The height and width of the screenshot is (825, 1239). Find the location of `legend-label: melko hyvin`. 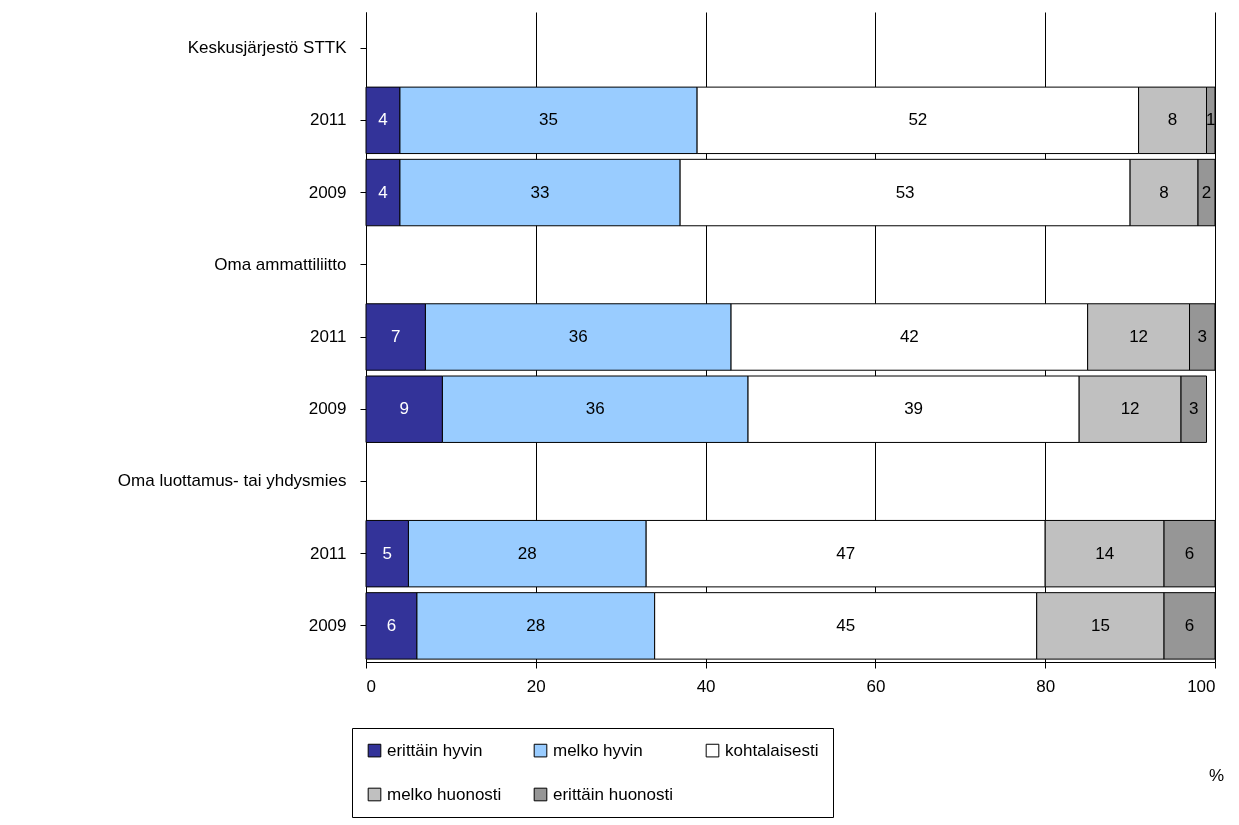

legend-label: melko hyvin is located at coordinates (598, 750).